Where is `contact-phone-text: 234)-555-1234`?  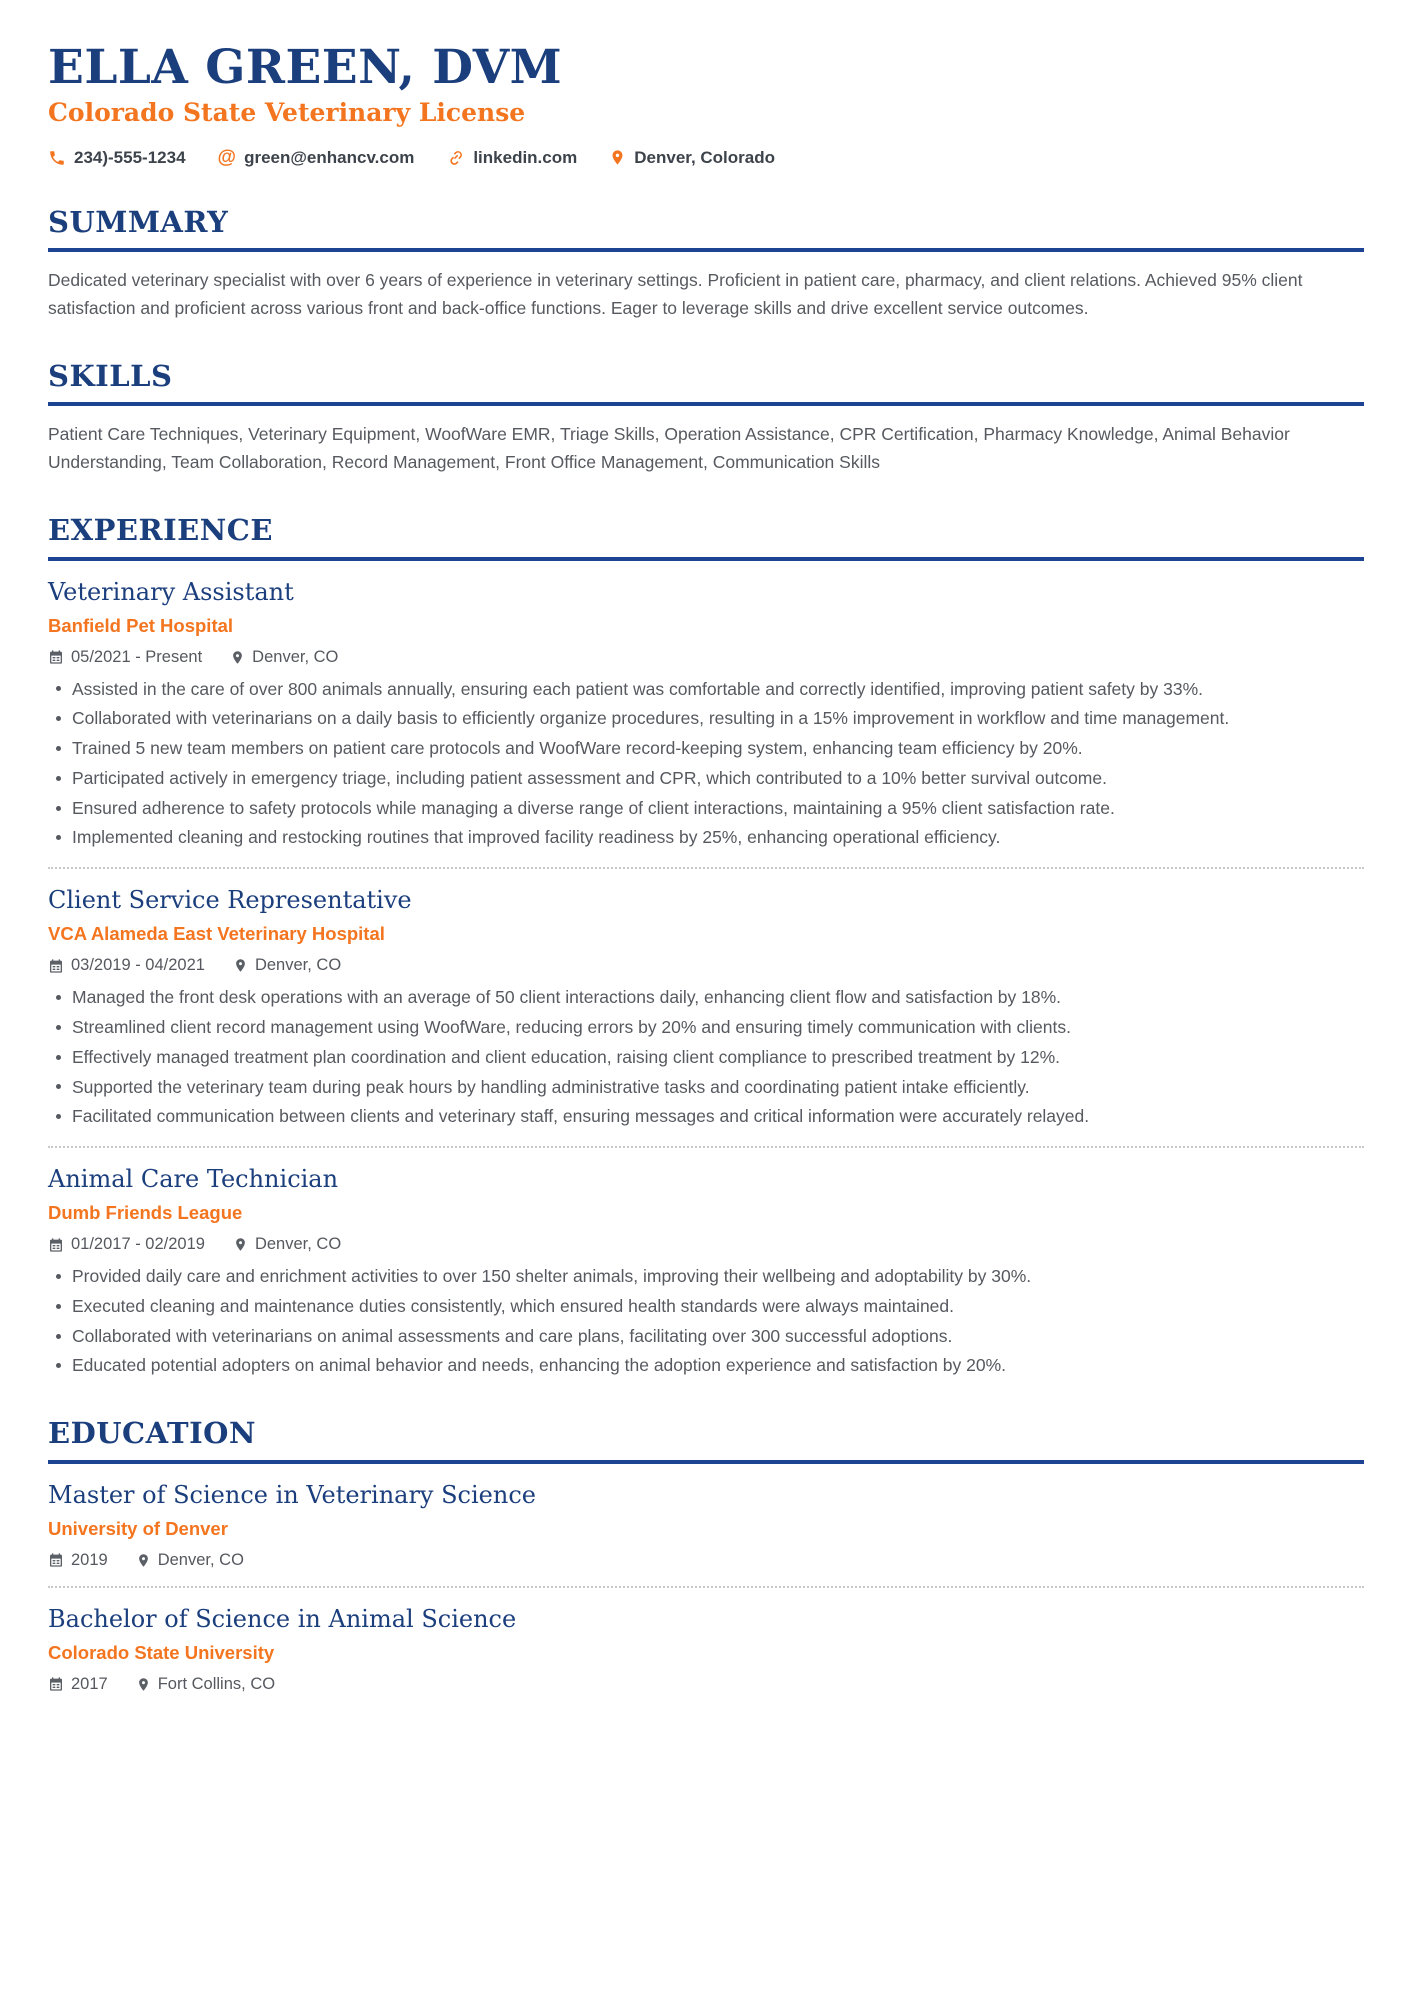 contact-phone-text: 234)-555-1234 is located at coordinates (130, 157).